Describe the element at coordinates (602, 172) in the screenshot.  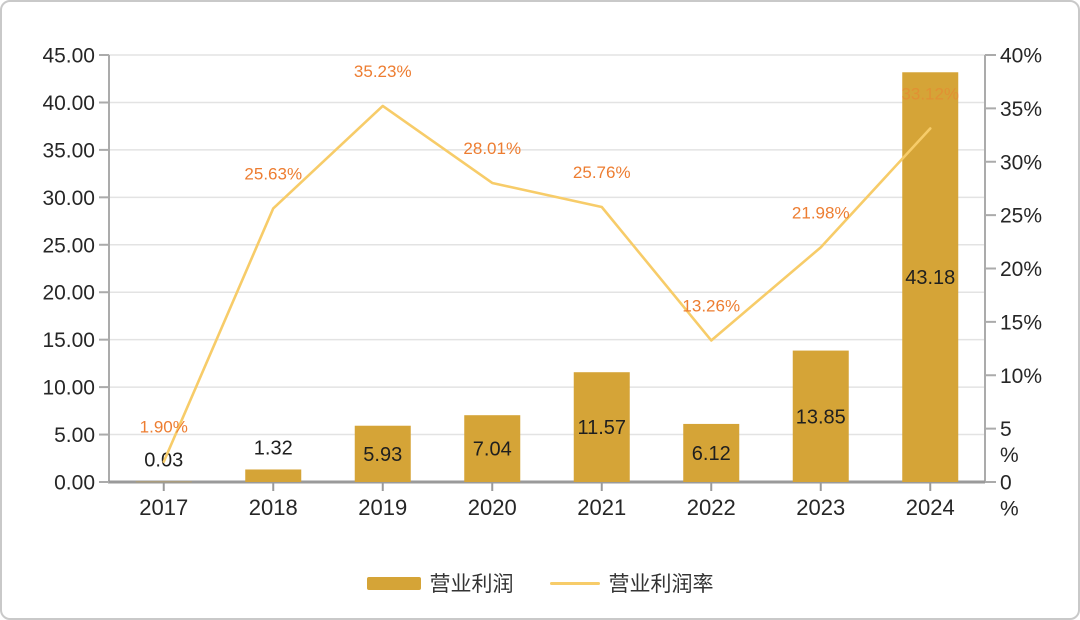
I see `pct-label: 25.76%` at that location.